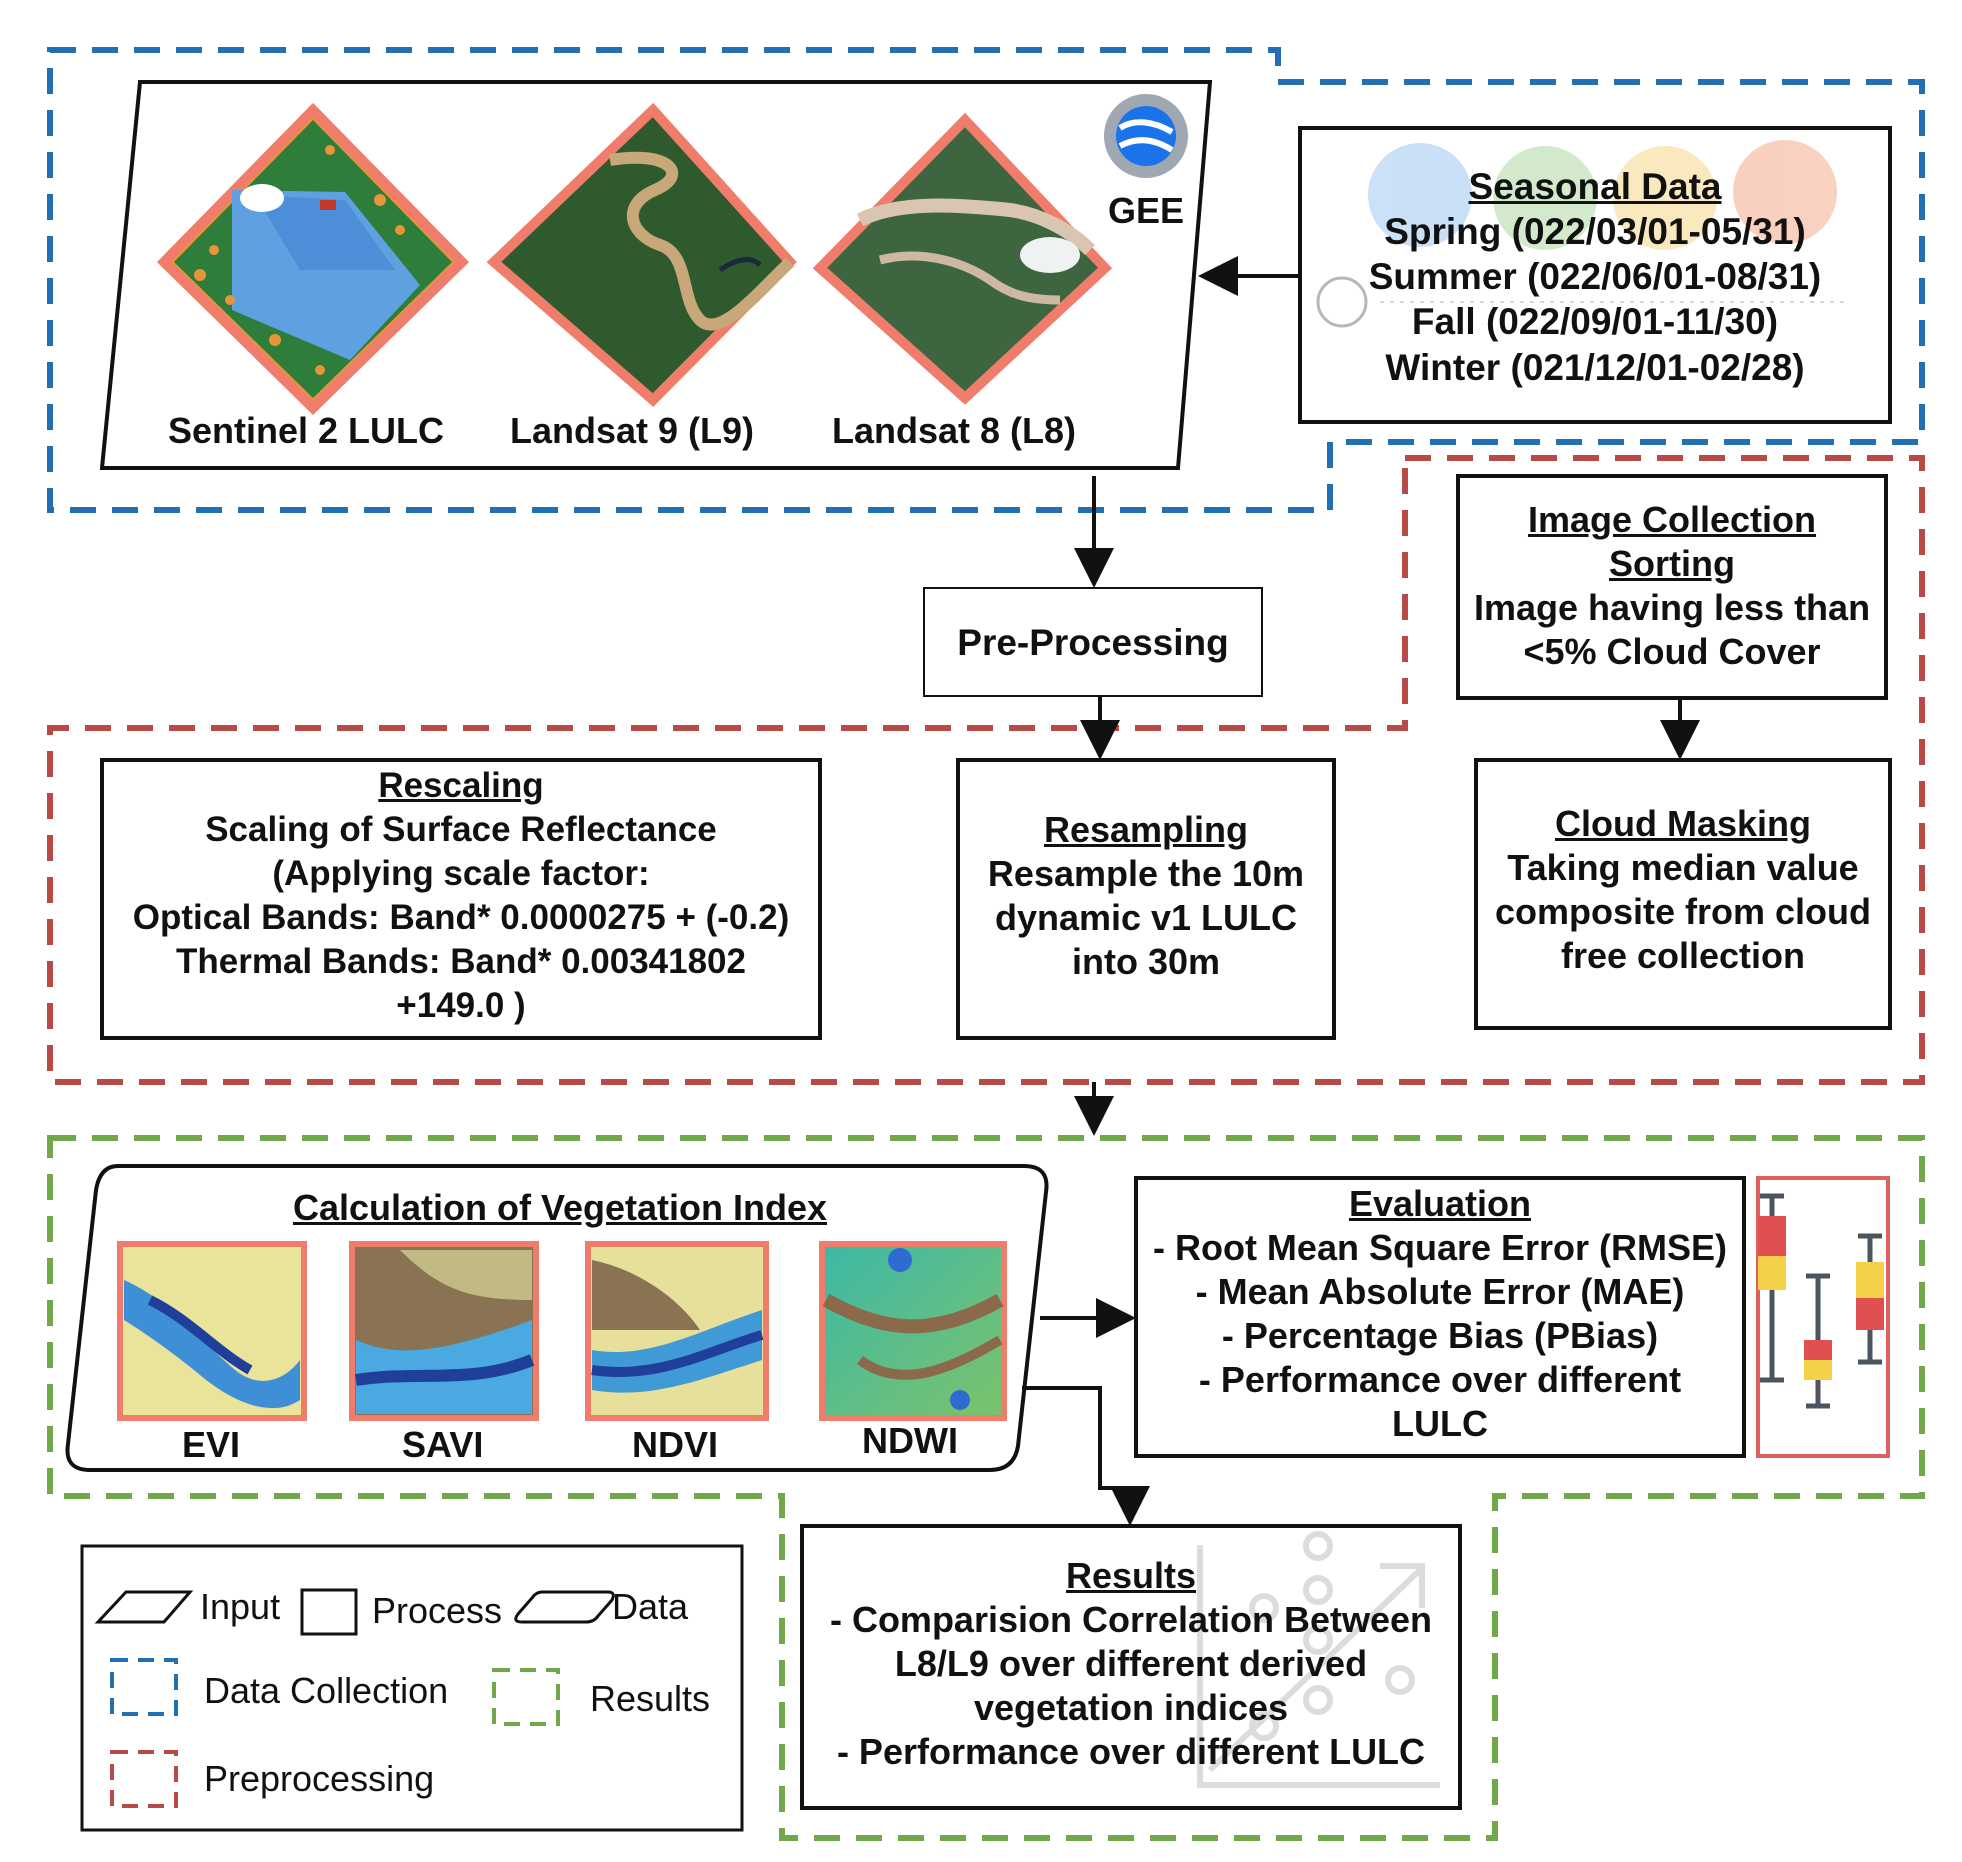 The width and height of the screenshot is (1962, 1862). What do you see at coordinates (1672, 519) in the screenshot?
I see `image-collection-title-line: Image Collection` at bounding box center [1672, 519].